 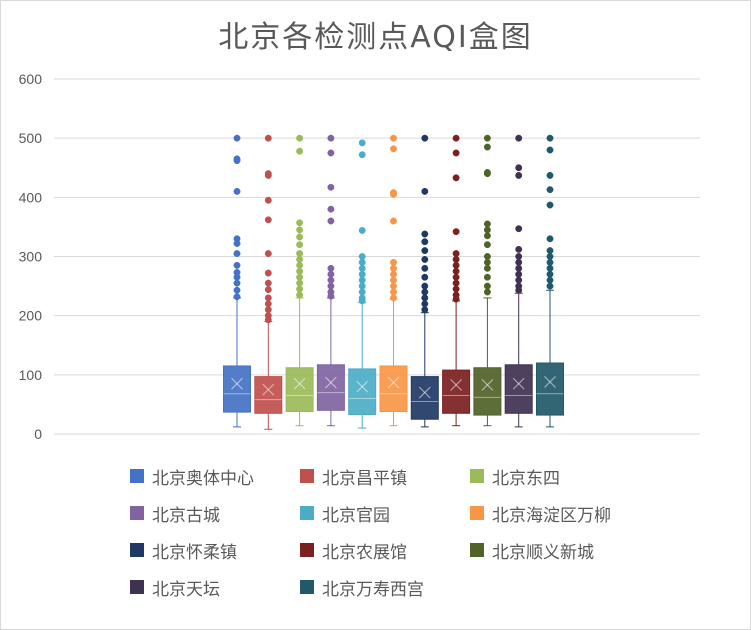 I want to click on y-tick-label: 500, so click(x=31, y=138).